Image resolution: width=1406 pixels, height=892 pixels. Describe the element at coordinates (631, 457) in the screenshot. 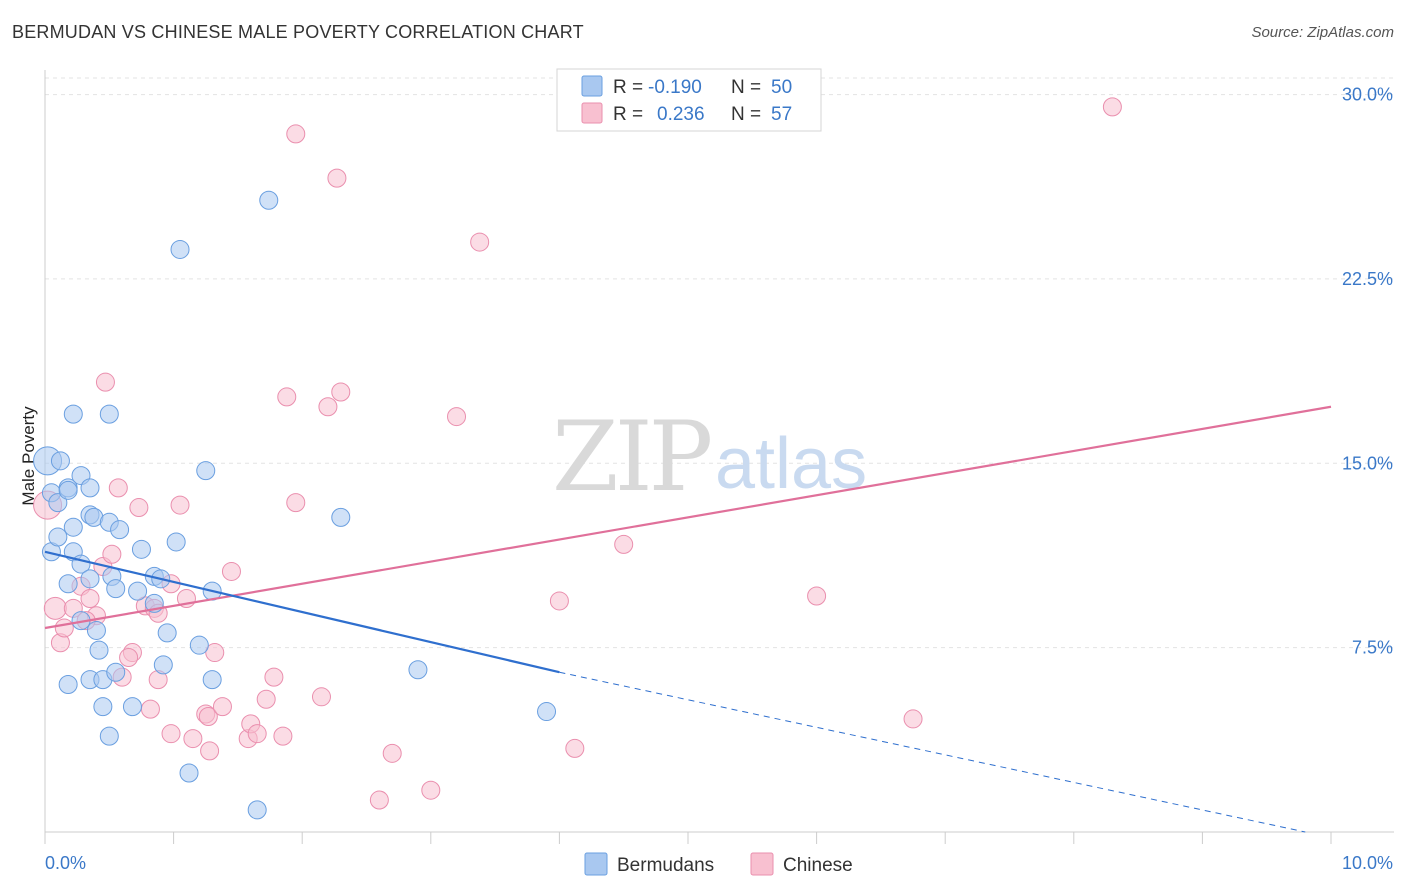

I see `watermark-zip: ZIP` at that location.